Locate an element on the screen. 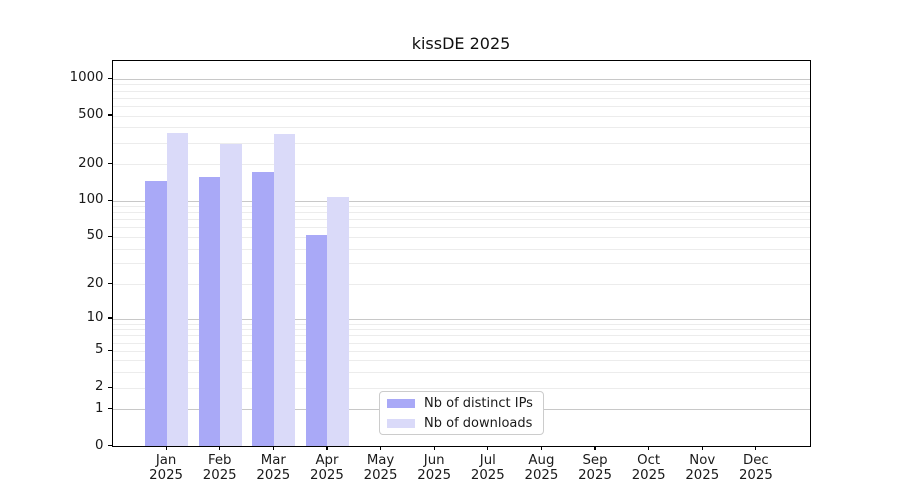  x-tick-label: Apr 2025 is located at coordinates (327, 468).